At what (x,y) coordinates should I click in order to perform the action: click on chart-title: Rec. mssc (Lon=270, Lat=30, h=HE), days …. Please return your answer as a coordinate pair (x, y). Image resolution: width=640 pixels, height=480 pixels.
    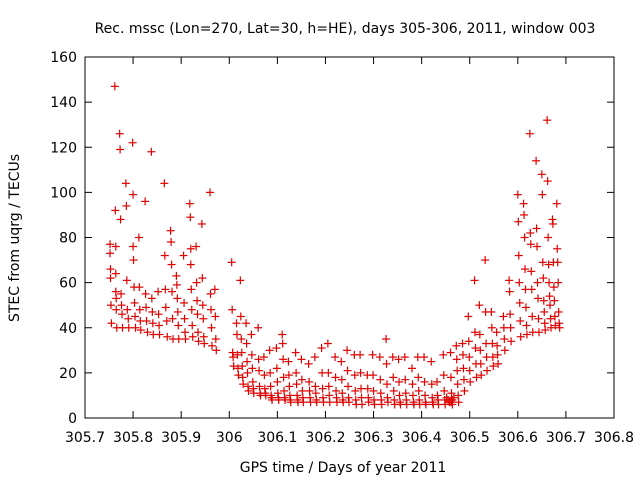
    Looking at the image, I should click on (345, 29).